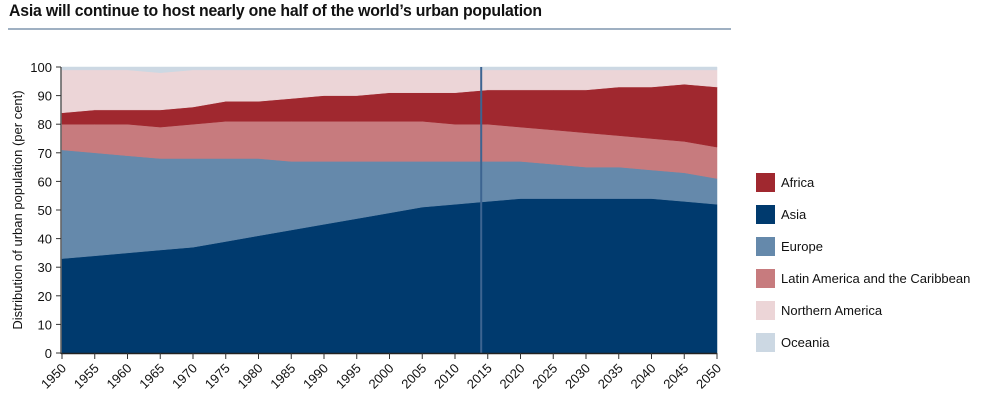 The width and height of the screenshot is (988, 410). I want to click on legend-label: Northern America, so click(832, 310).